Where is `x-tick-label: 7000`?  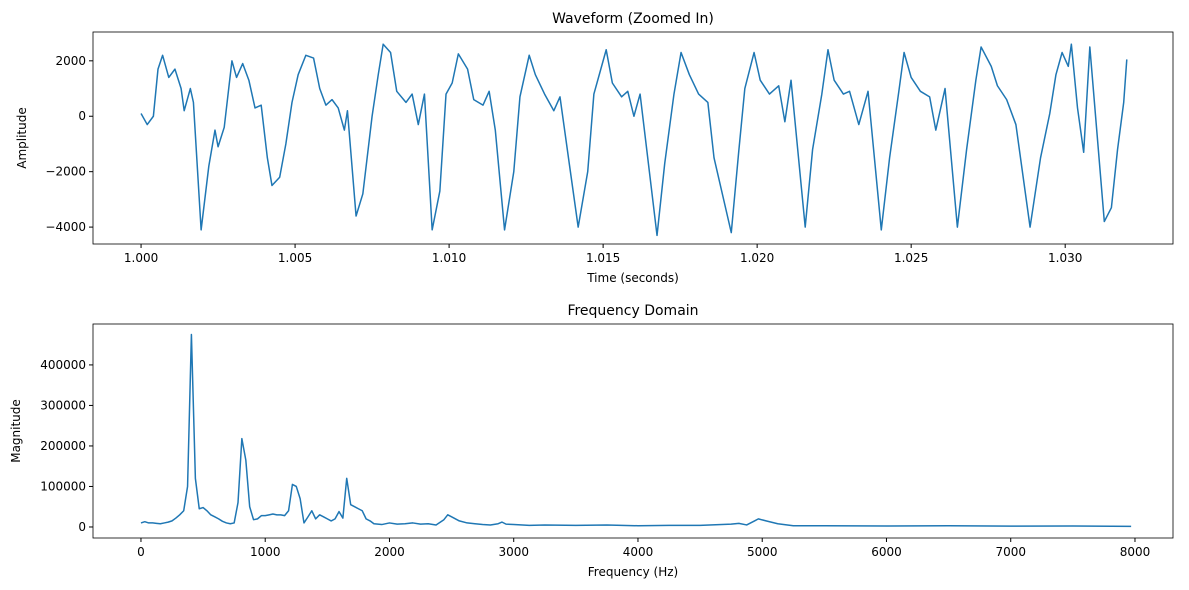 x-tick-label: 7000 is located at coordinates (1010, 552).